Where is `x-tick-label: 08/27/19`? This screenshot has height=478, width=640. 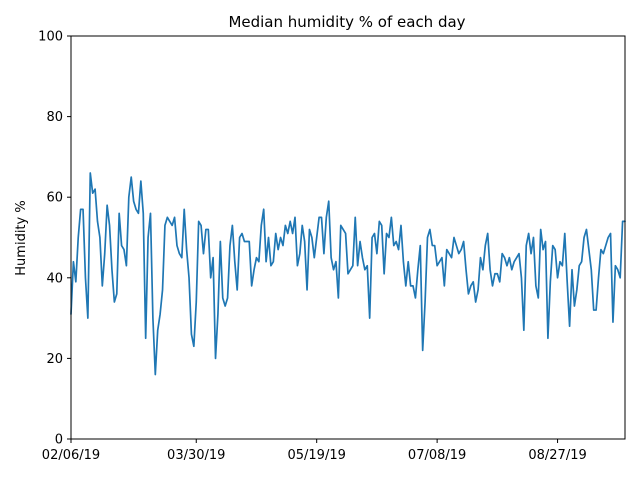
x-tick-label: 08/27/19 is located at coordinates (557, 455).